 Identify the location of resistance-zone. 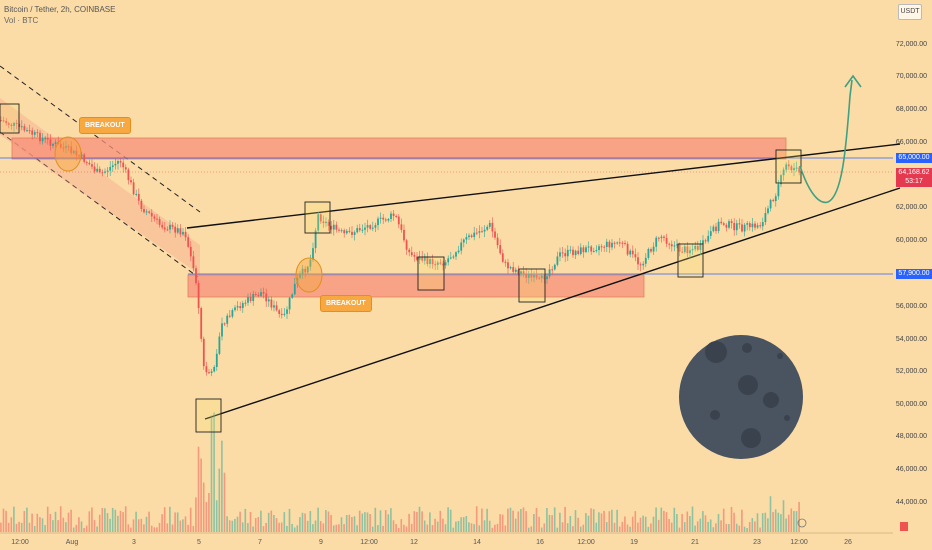
(399, 148).